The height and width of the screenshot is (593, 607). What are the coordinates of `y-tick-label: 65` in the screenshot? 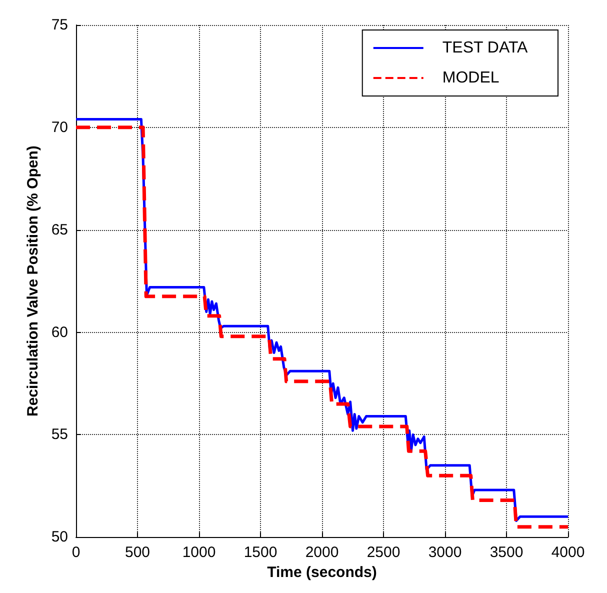 It's located at (59, 229).